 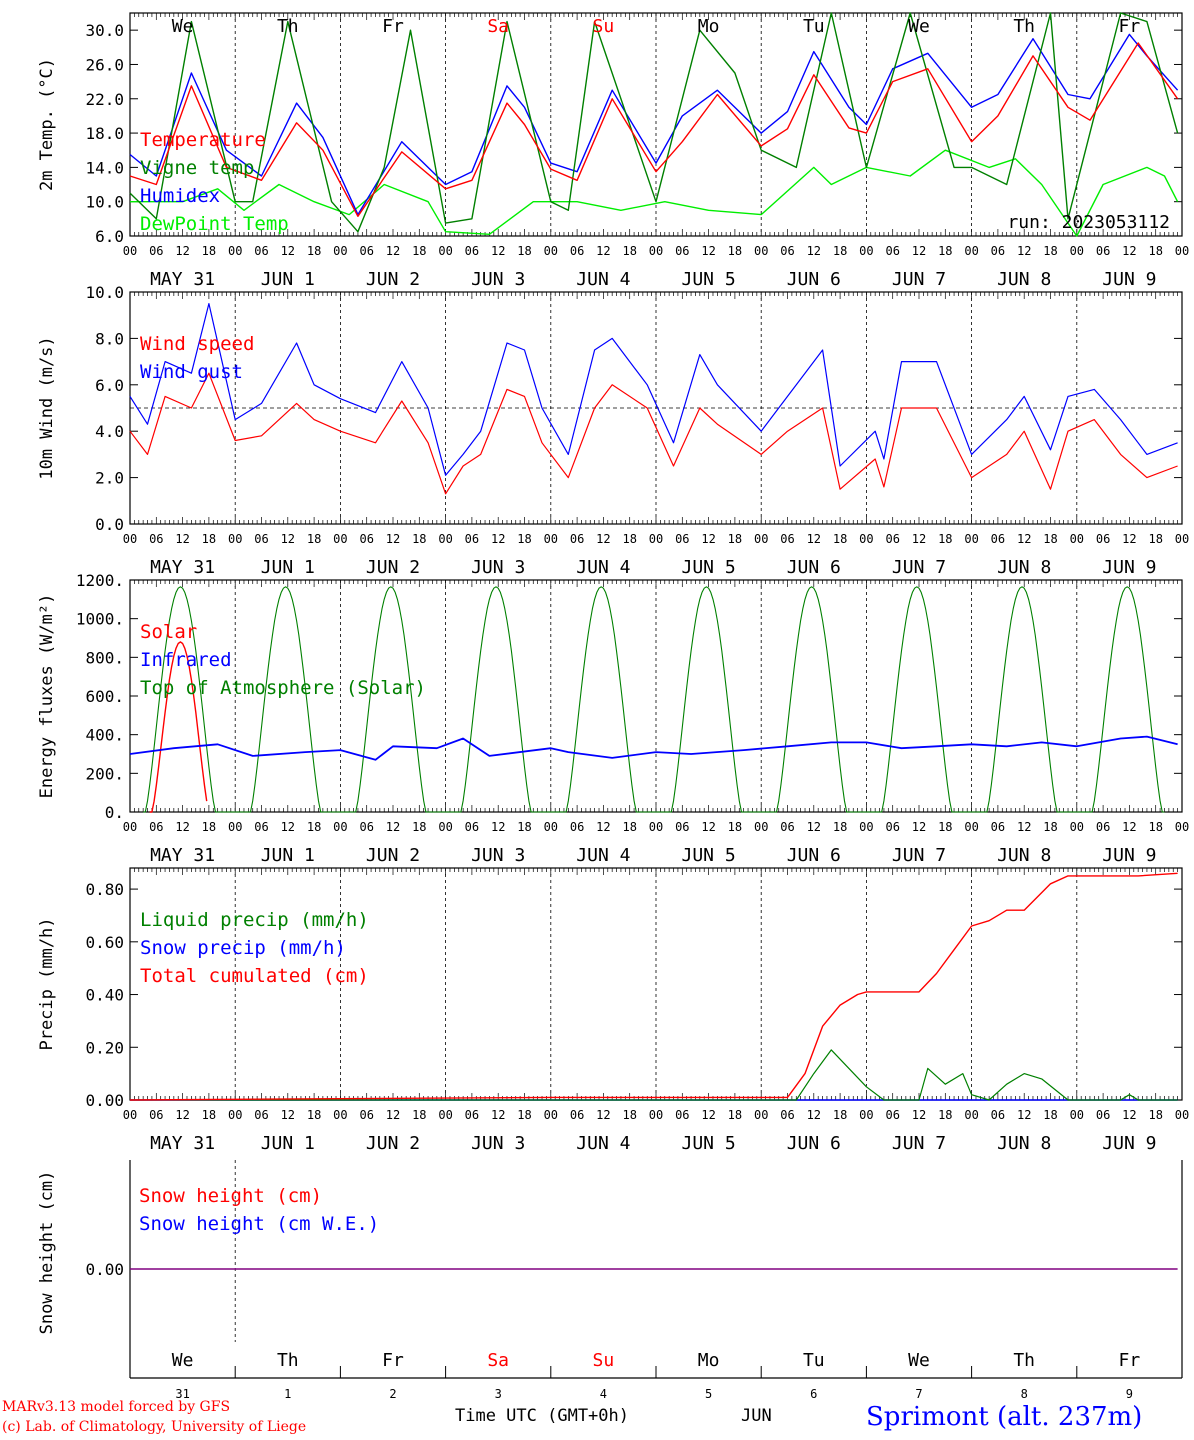 What do you see at coordinates (104, 167) in the screenshot?
I see `y-tick-label: 14.0` at bounding box center [104, 167].